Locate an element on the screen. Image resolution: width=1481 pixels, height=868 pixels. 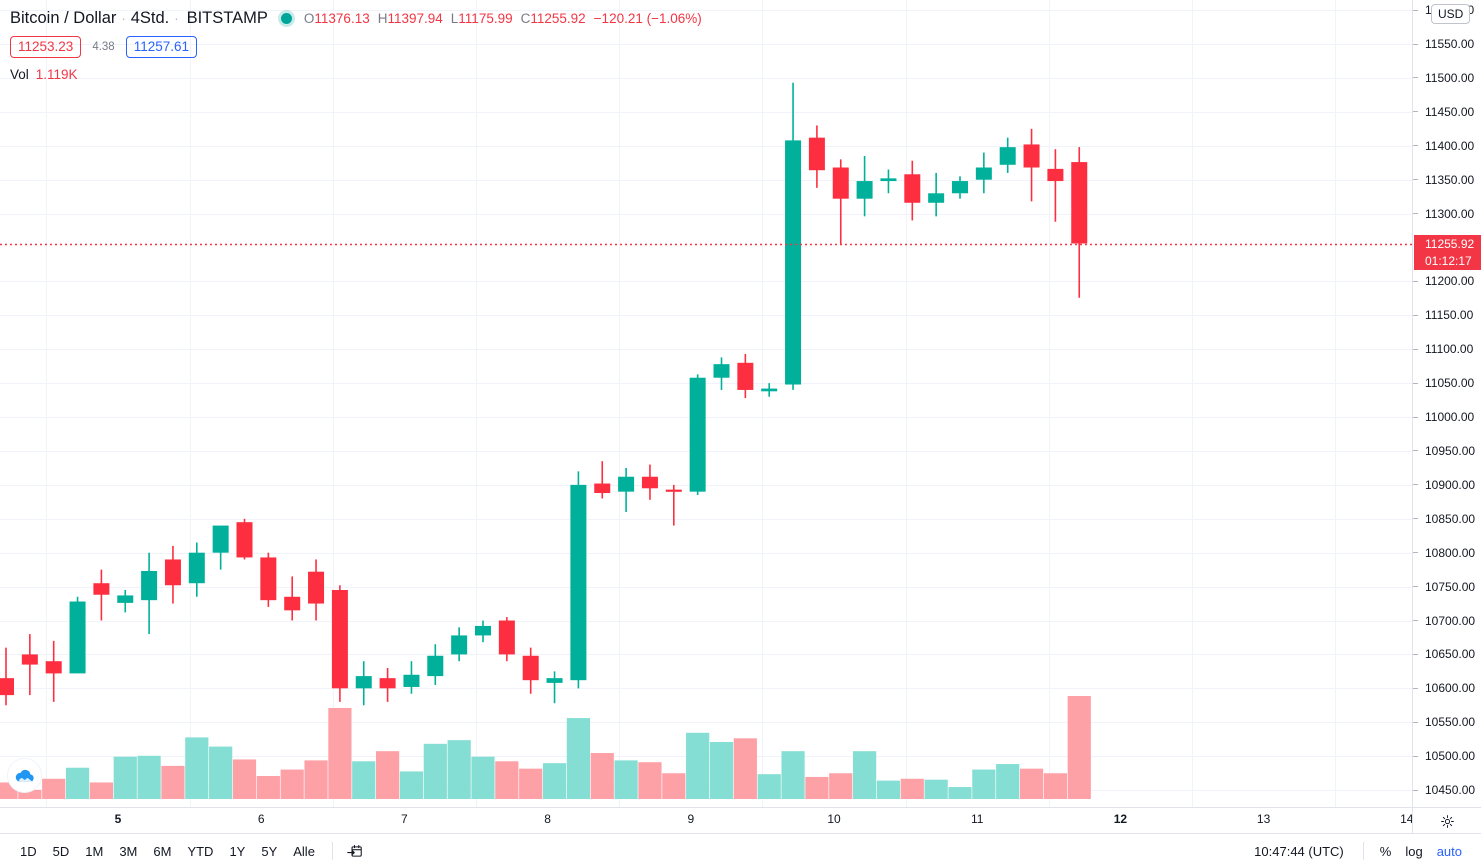
time-tick-label: 11 is located at coordinates (977, 819).